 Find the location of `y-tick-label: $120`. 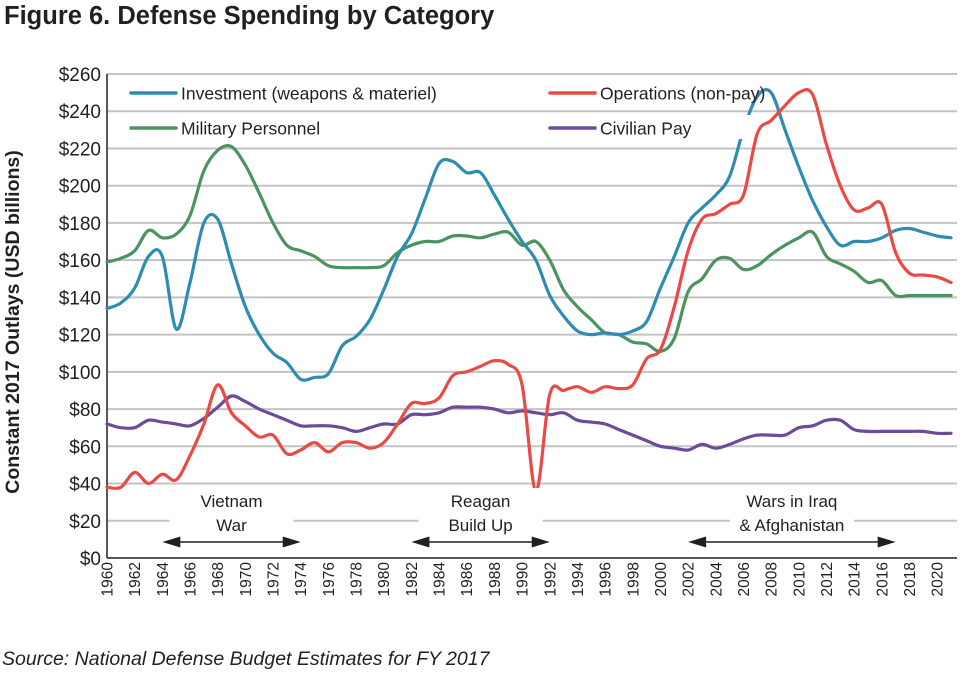

y-tick-label: $120 is located at coordinates (80, 336).